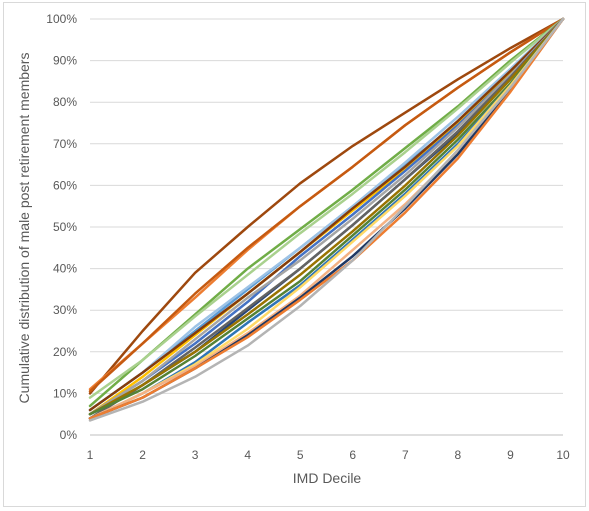 The height and width of the screenshot is (511, 589). What do you see at coordinates (352, 455) in the screenshot?
I see `x-tick-label: 6` at bounding box center [352, 455].